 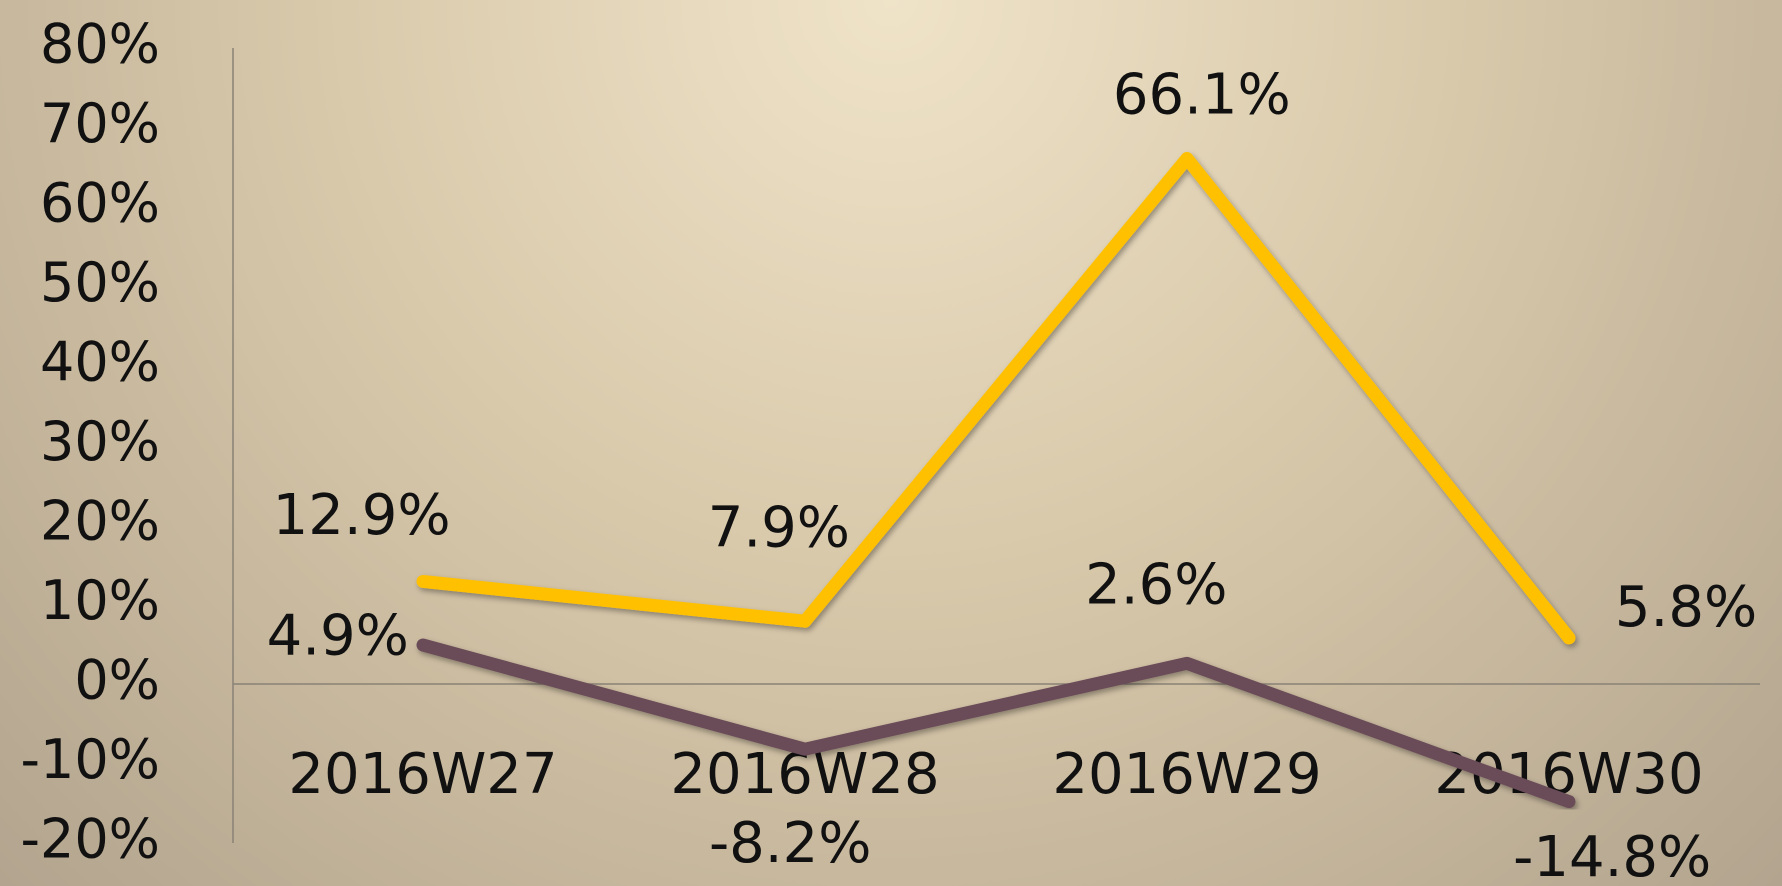 I want to click on y-tick-label: 80%, so click(x=100, y=44).